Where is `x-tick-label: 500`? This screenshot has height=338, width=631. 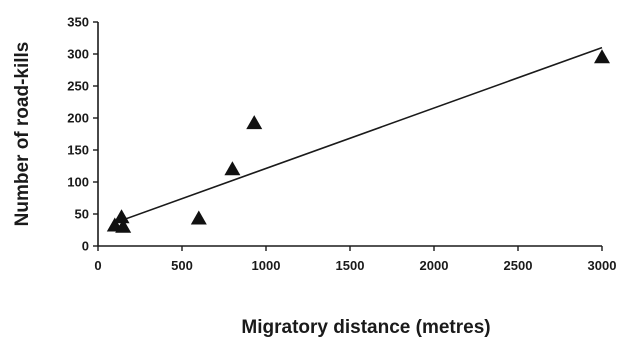
x-tick-label: 500 is located at coordinates (182, 265).